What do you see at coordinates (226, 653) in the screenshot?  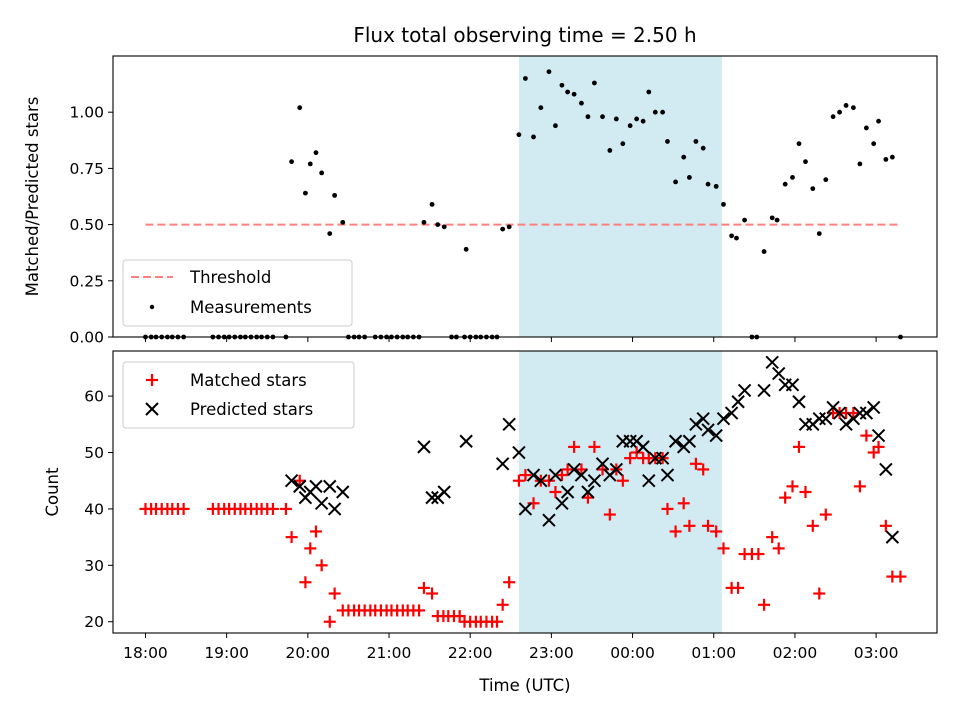 I see `x-tick-label: 19:00` at bounding box center [226, 653].